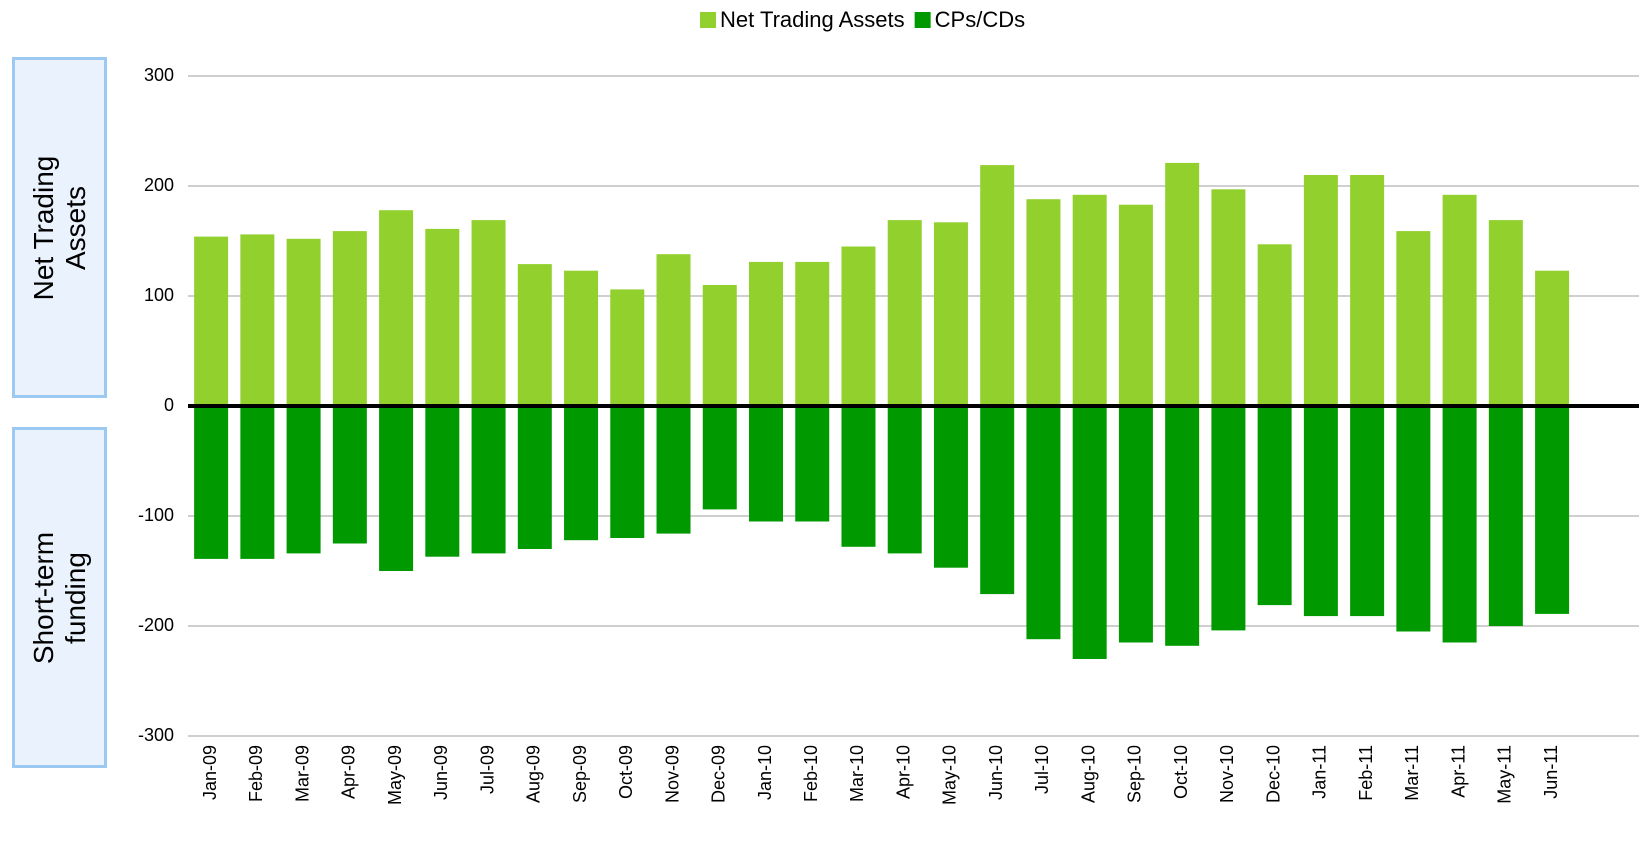  Describe the element at coordinates (210, 772) in the screenshot. I see `x-tick-label: Jan-09` at that location.